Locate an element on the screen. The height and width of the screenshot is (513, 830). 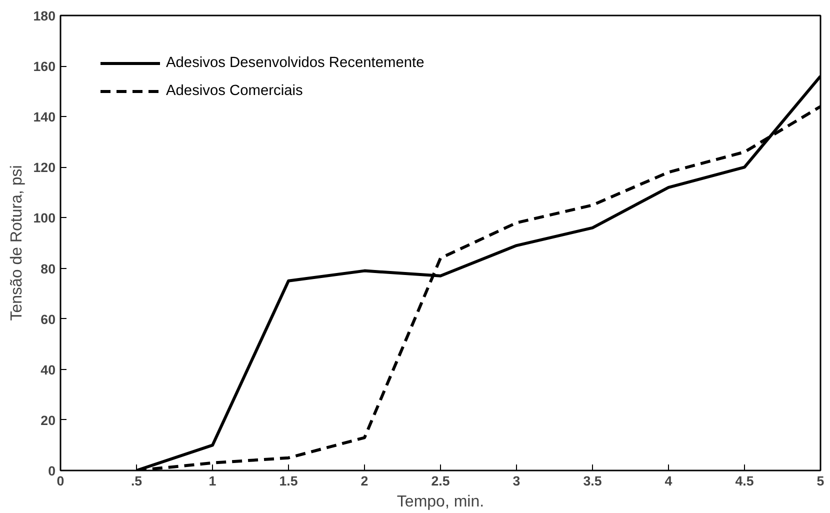
y-tick-label: 20 is located at coordinates (48, 420).